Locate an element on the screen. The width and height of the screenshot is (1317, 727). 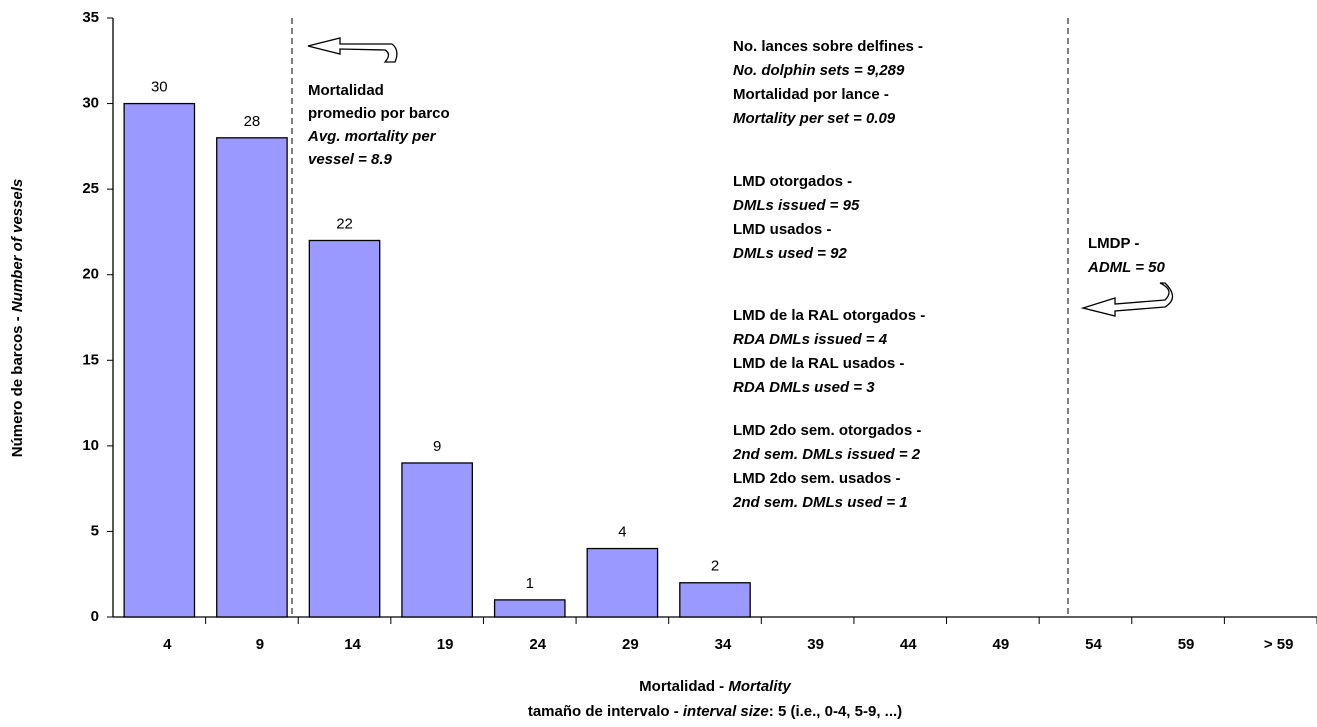
y-tick-label: 25 is located at coordinates (90, 188).